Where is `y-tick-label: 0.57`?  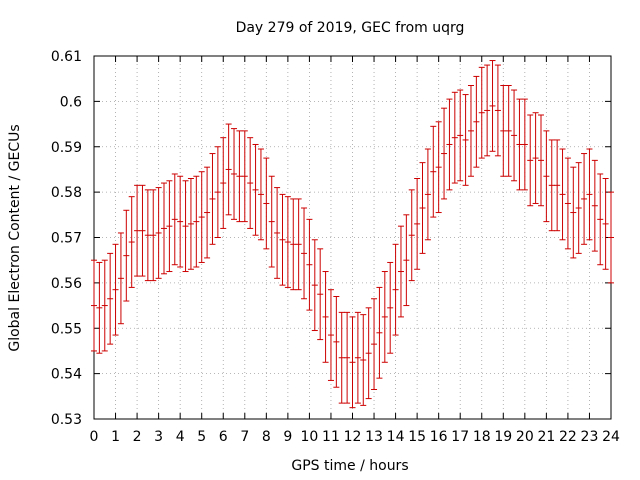
y-tick-label: 0.57 is located at coordinates (66, 239).